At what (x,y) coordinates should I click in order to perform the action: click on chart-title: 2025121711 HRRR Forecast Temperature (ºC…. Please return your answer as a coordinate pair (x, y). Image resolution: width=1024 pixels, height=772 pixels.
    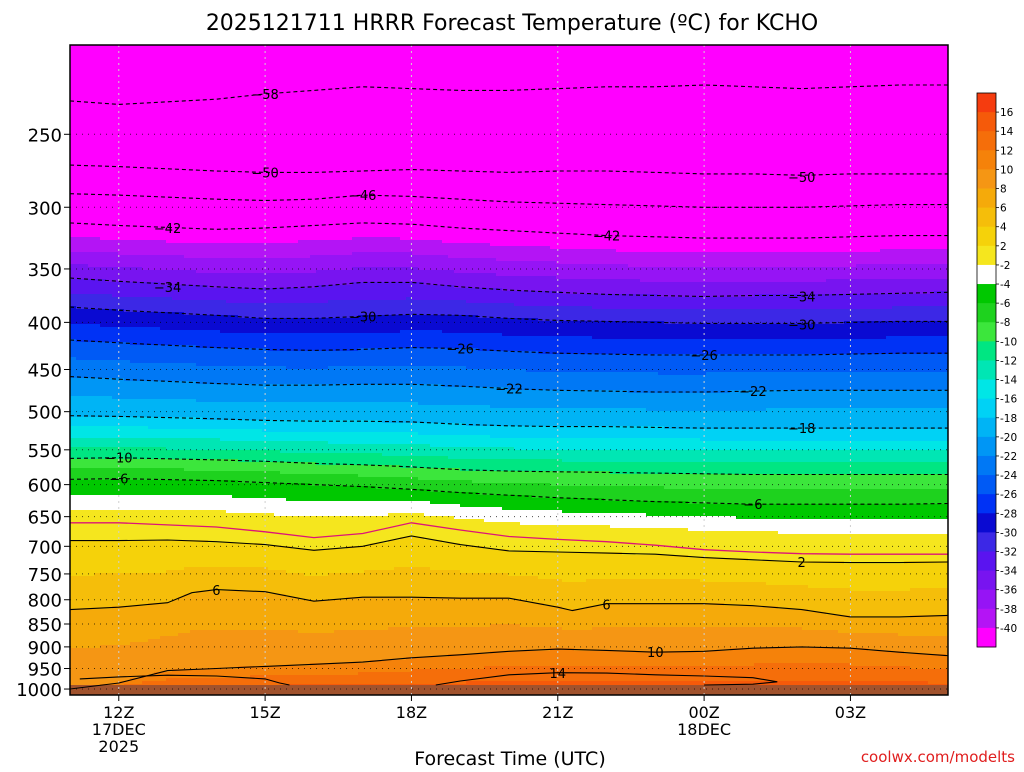
    Looking at the image, I should click on (512, 23).